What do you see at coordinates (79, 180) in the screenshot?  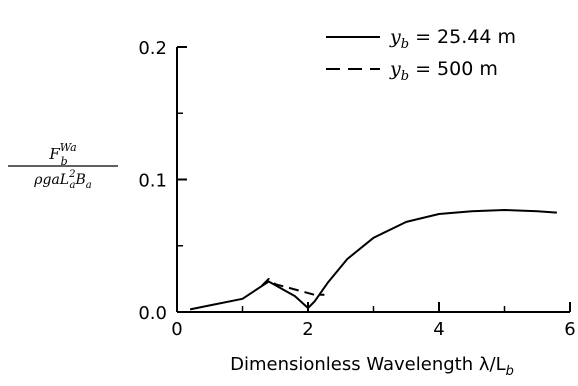 I see `ylab-den-tail: B` at bounding box center [79, 180].